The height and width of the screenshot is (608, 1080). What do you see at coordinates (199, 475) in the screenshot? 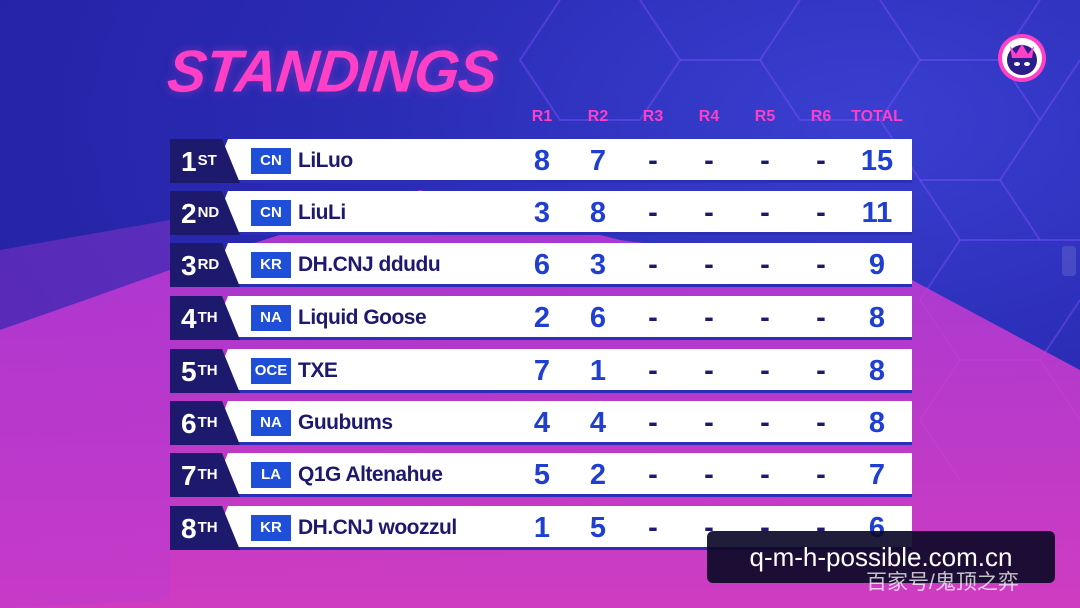
I see `rank-label: 7TH` at bounding box center [199, 475].